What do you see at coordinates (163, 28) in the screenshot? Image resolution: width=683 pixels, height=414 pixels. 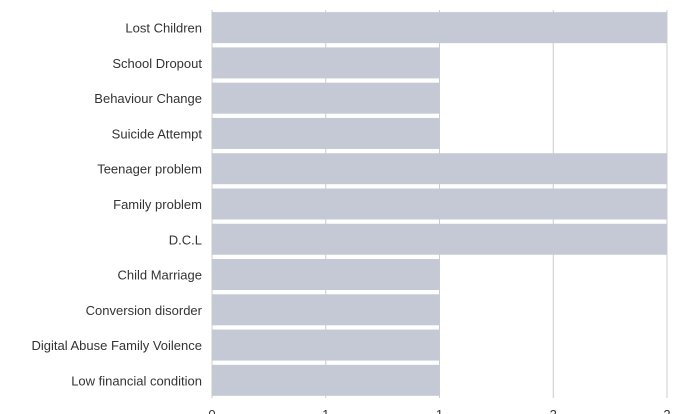 I see `category-label-0: Lost Children` at bounding box center [163, 28].